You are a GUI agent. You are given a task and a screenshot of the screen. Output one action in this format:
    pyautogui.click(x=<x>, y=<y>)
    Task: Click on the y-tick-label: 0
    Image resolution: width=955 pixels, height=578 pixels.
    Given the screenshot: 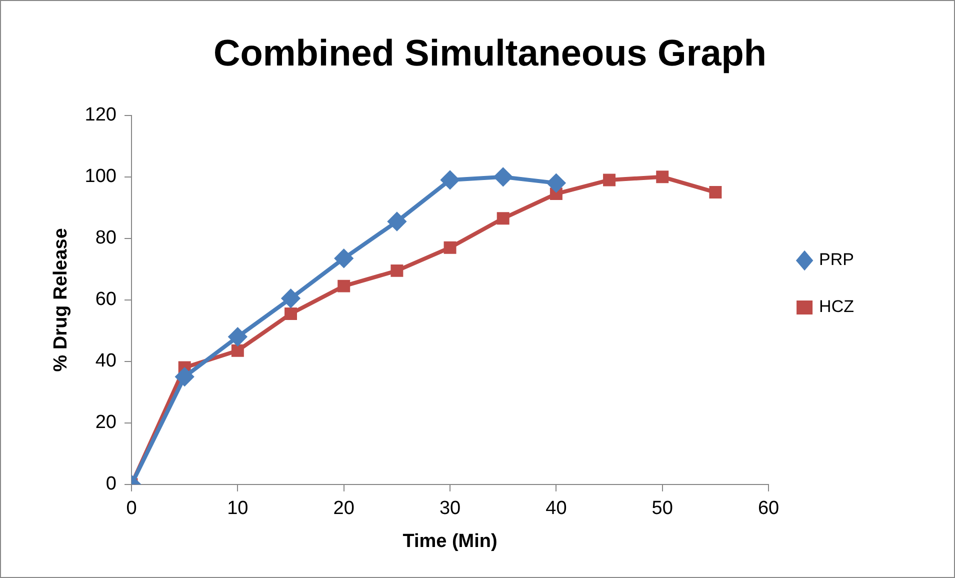 What is the action you would take?
    pyautogui.click(x=111, y=484)
    